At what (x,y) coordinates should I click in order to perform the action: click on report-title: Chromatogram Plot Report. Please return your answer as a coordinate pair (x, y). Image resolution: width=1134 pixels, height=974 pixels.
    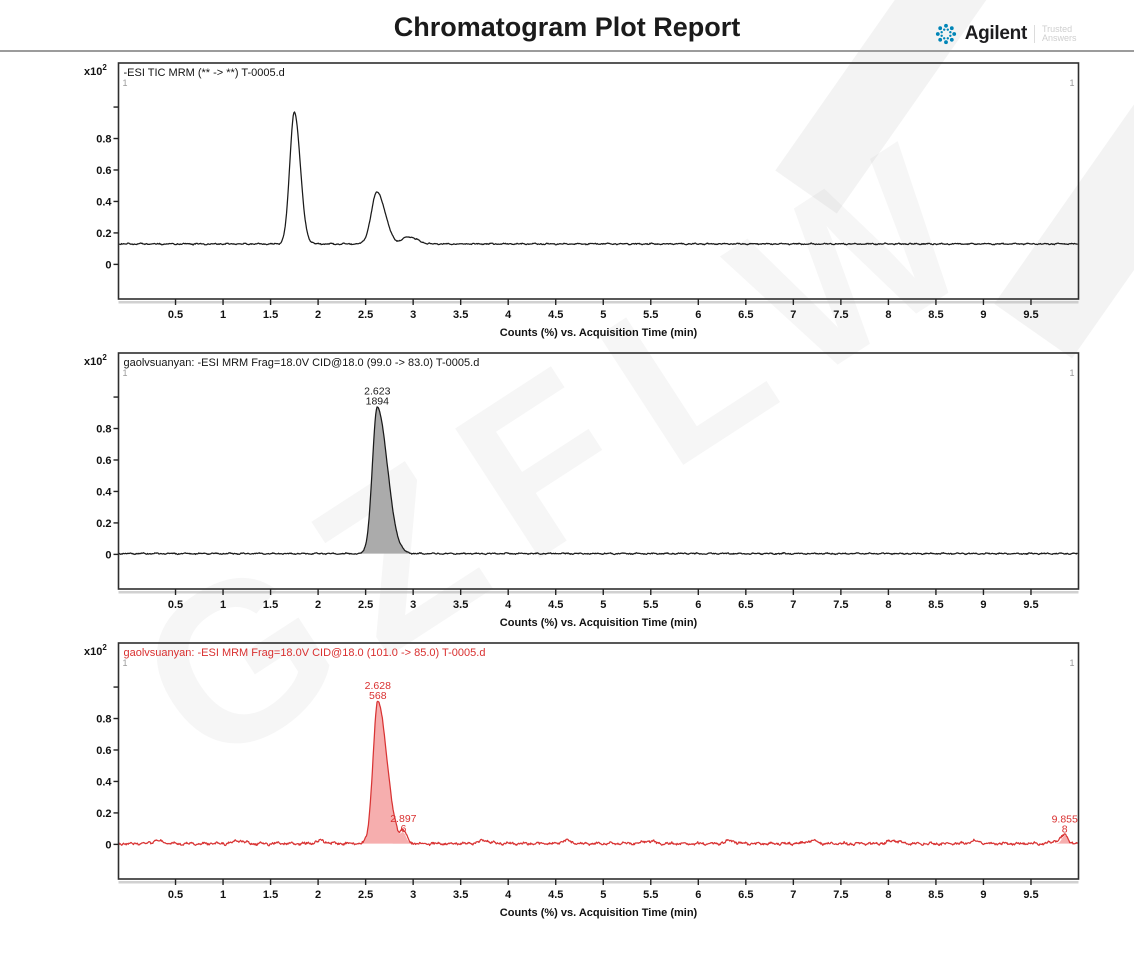
    Looking at the image, I should click on (567, 27).